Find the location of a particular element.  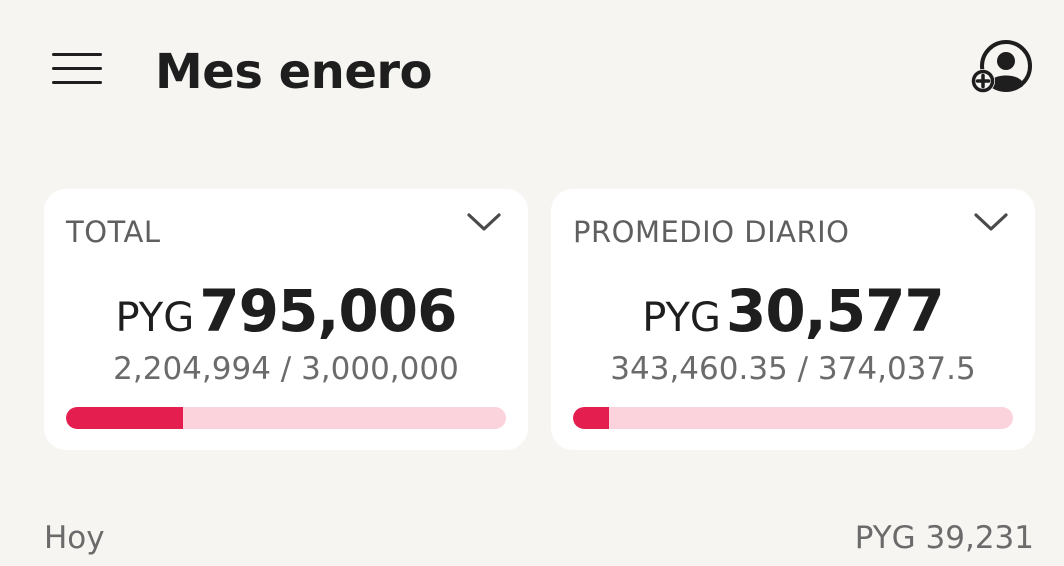

today-label: Hoy is located at coordinates (74, 538).